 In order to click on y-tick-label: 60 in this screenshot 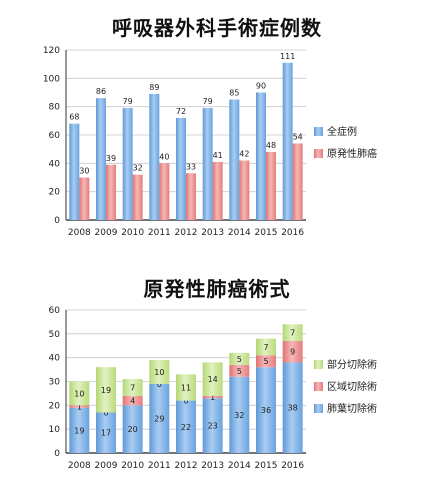, I will do `click(55, 311)`.